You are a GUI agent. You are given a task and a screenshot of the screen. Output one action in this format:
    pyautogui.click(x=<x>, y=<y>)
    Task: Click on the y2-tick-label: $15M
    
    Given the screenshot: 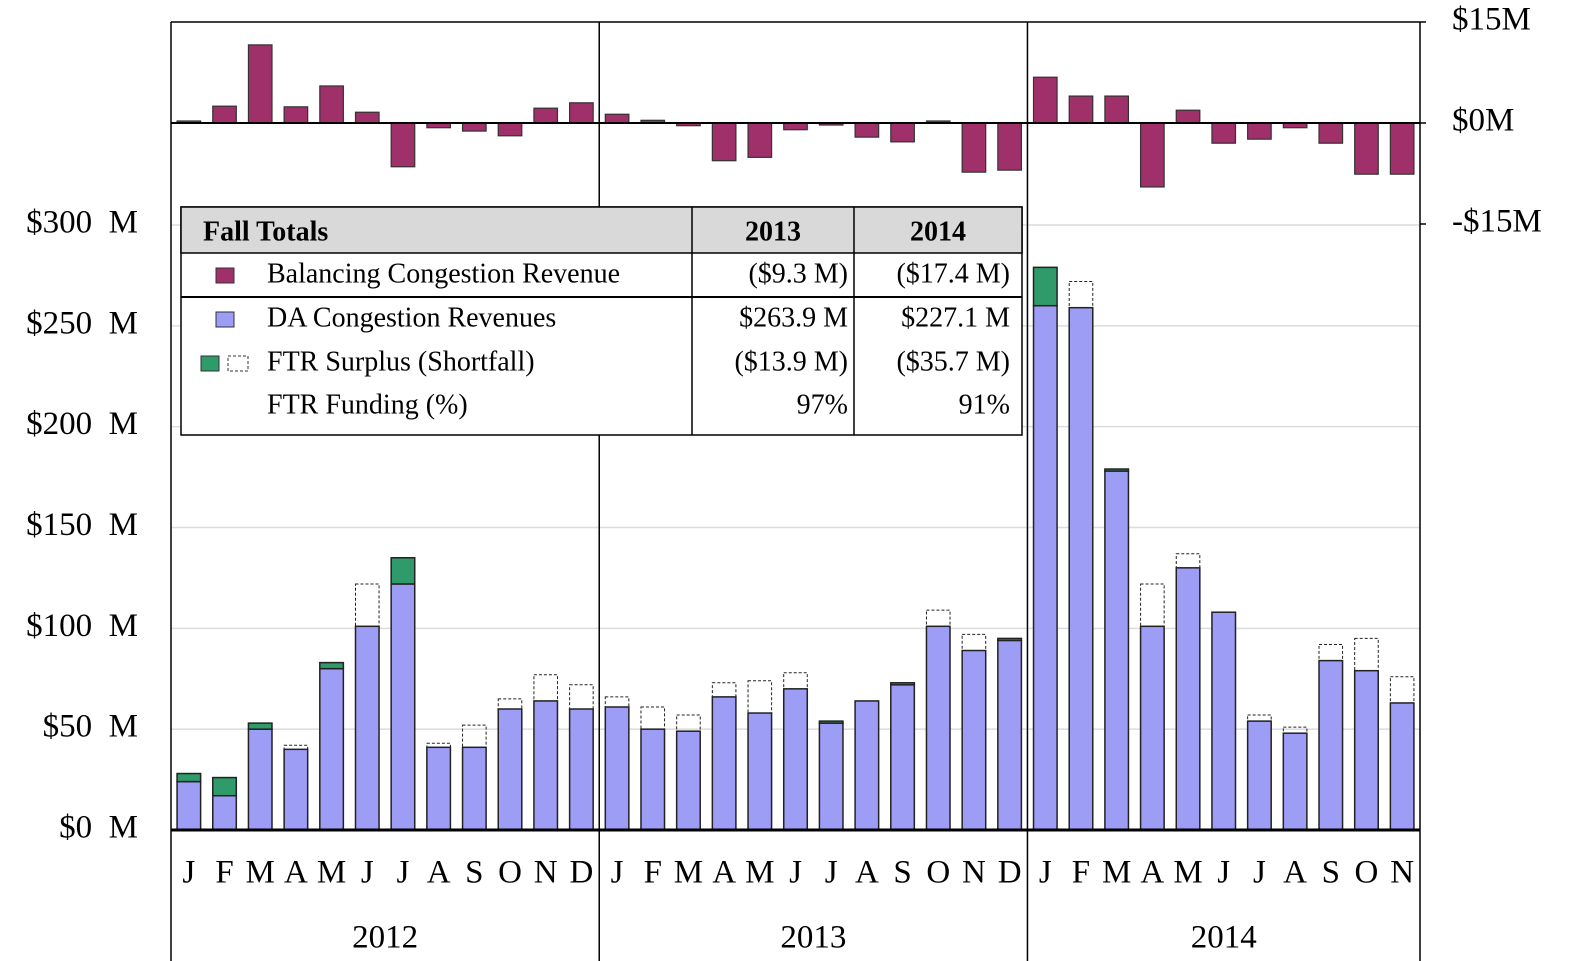 What is the action you would take?
    pyautogui.click(x=1491, y=20)
    